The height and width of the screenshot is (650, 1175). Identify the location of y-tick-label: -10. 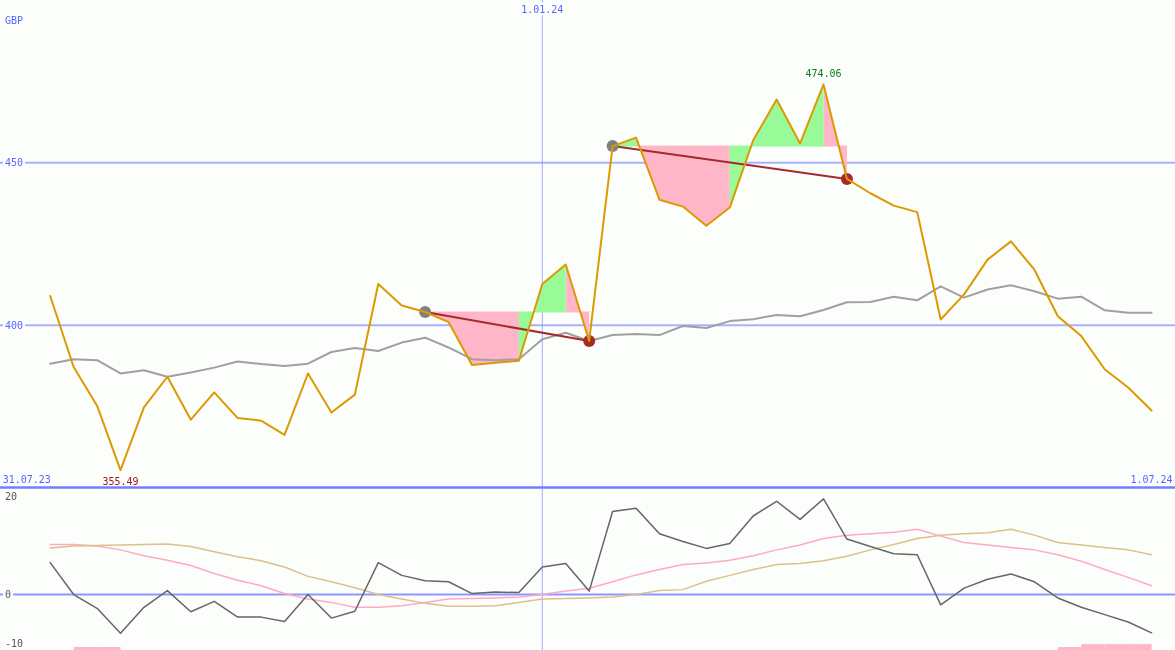
(14, 644).